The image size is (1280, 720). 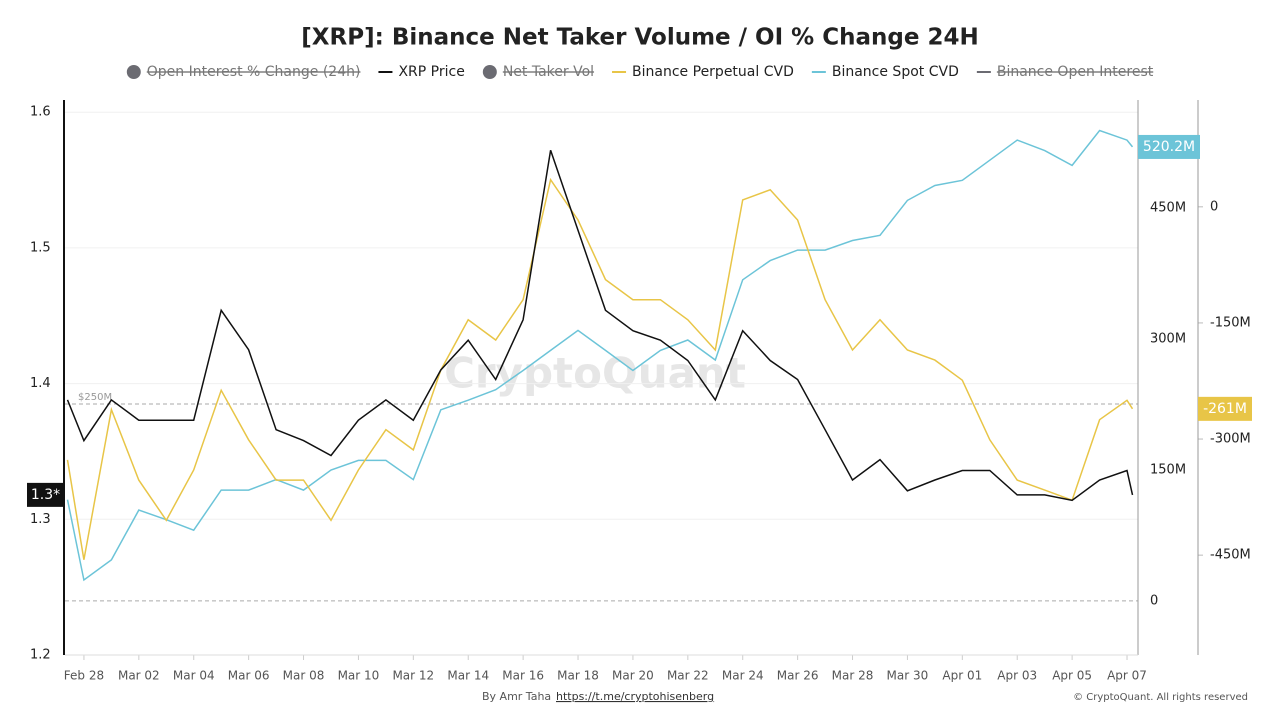 What do you see at coordinates (1230, 555) in the screenshot?
I see `y3-tick-label: -450M` at bounding box center [1230, 555].